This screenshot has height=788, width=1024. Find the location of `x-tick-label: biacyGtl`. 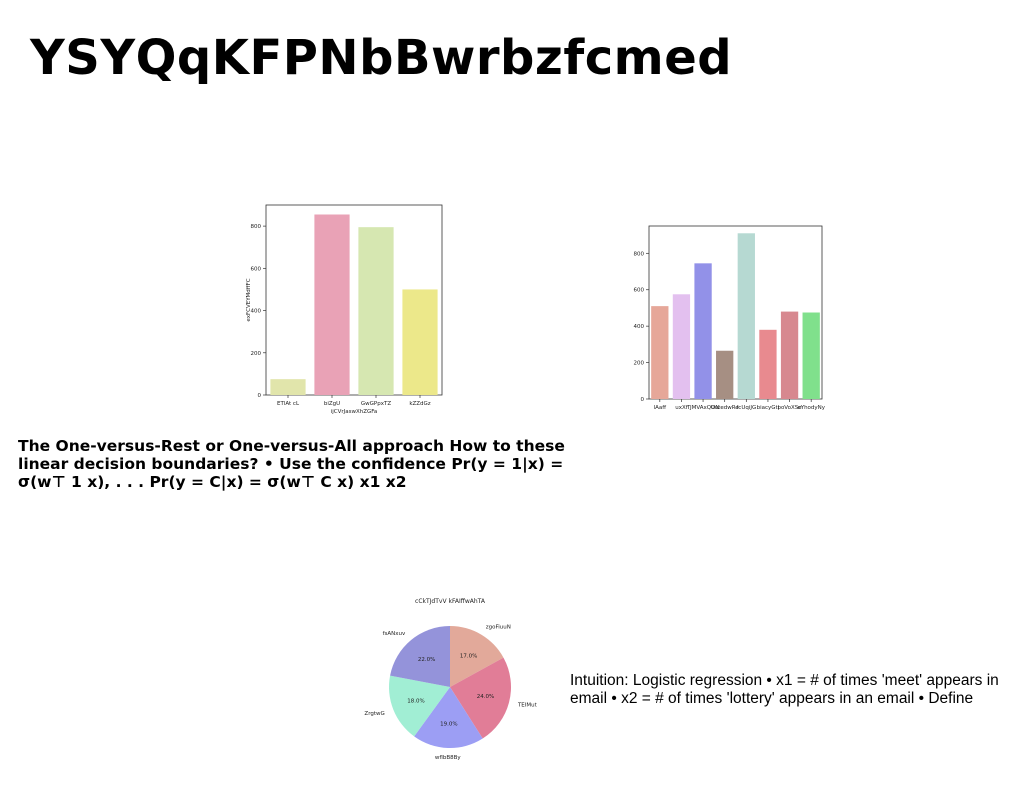

x-tick-label: biacyGtl is located at coordinates (768, 408).